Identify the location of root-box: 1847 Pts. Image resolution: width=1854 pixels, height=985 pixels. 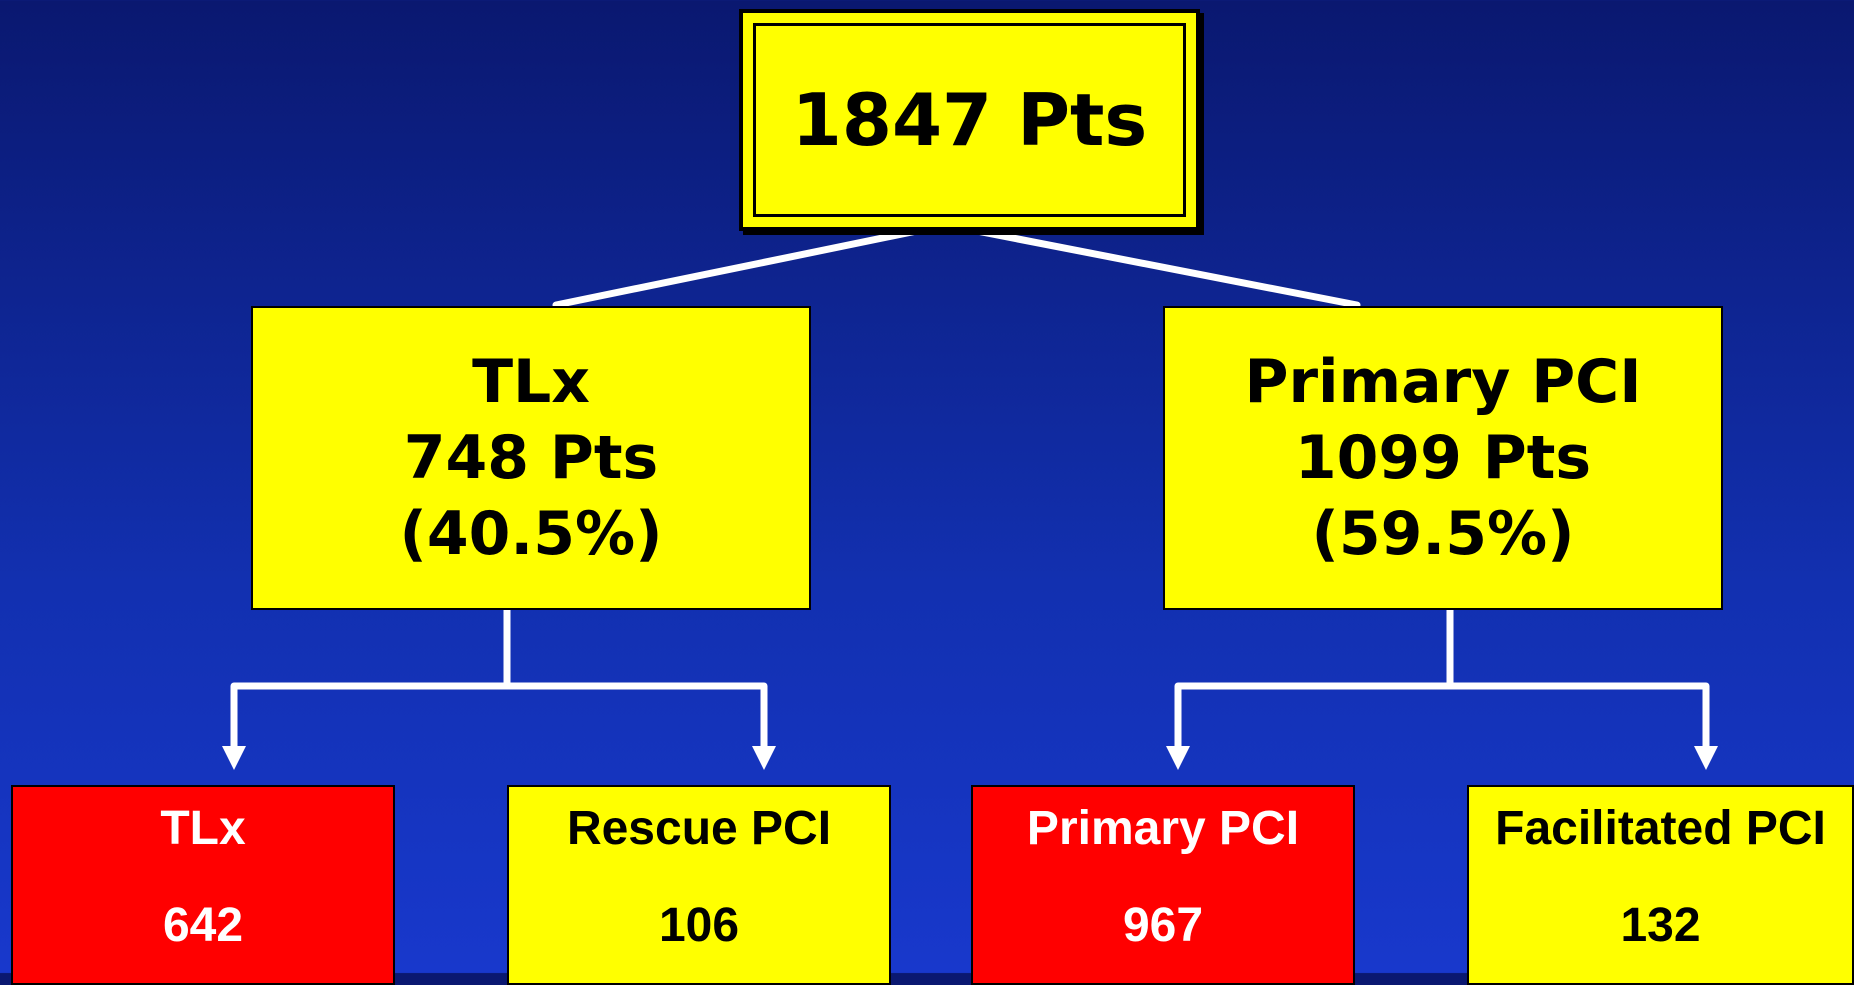
(969, 120).